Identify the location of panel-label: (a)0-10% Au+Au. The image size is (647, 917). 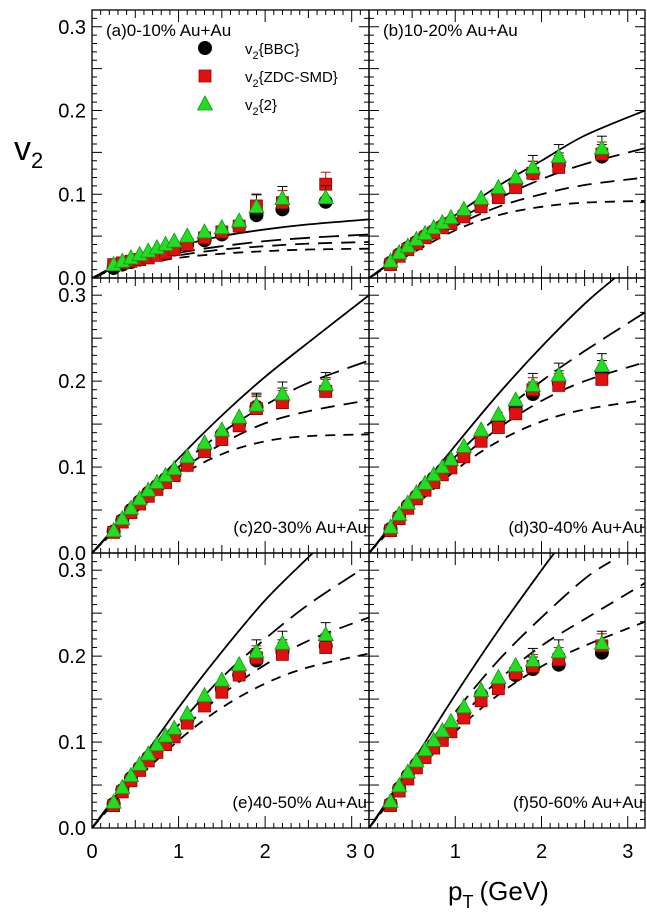
(168, 30).